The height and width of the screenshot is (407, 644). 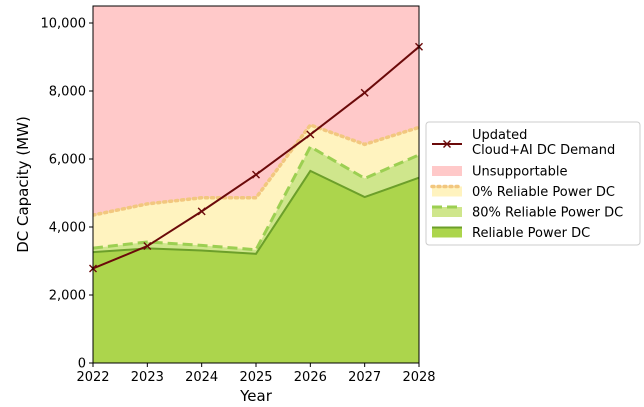 I want to click on x-tick-label: 2026, so click(x=310, y=377).